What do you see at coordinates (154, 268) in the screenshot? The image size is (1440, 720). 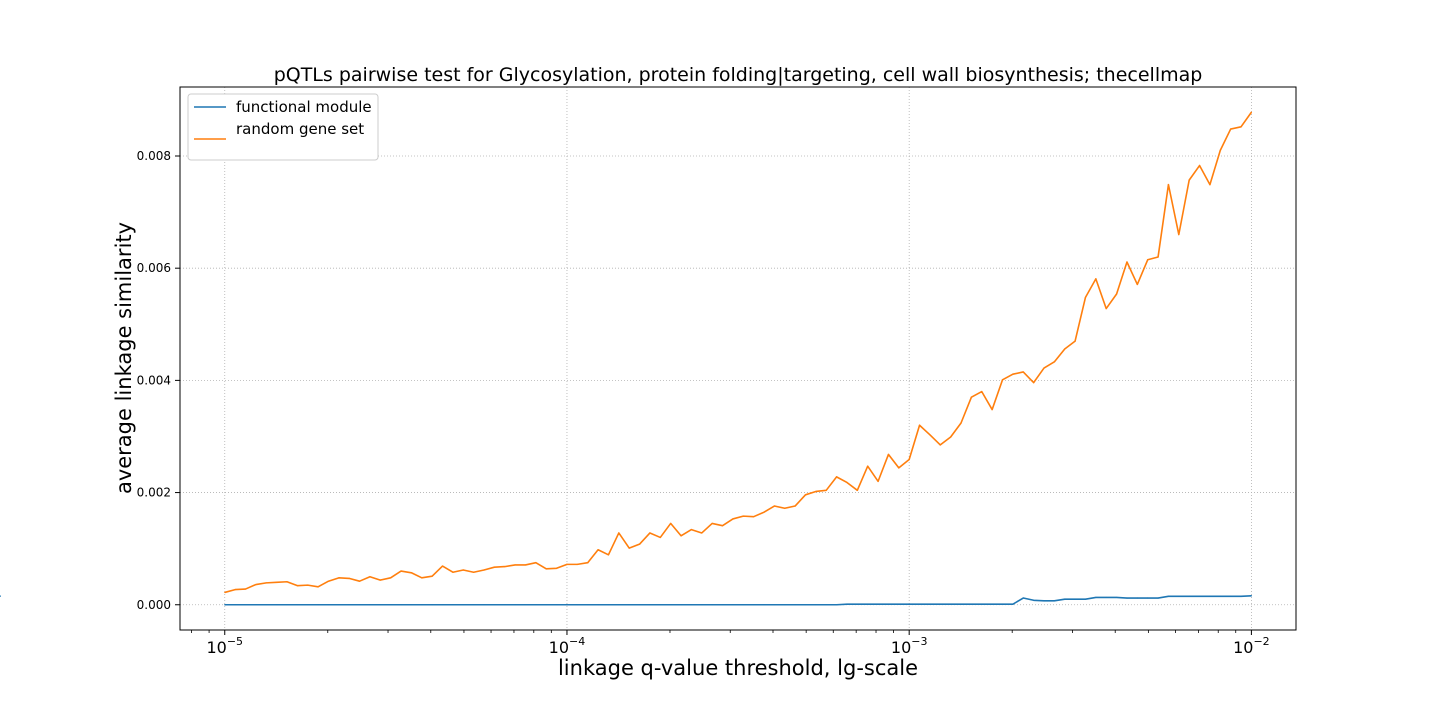 I see `y-tick-label: 0.006` at bounding box center [154, 268].